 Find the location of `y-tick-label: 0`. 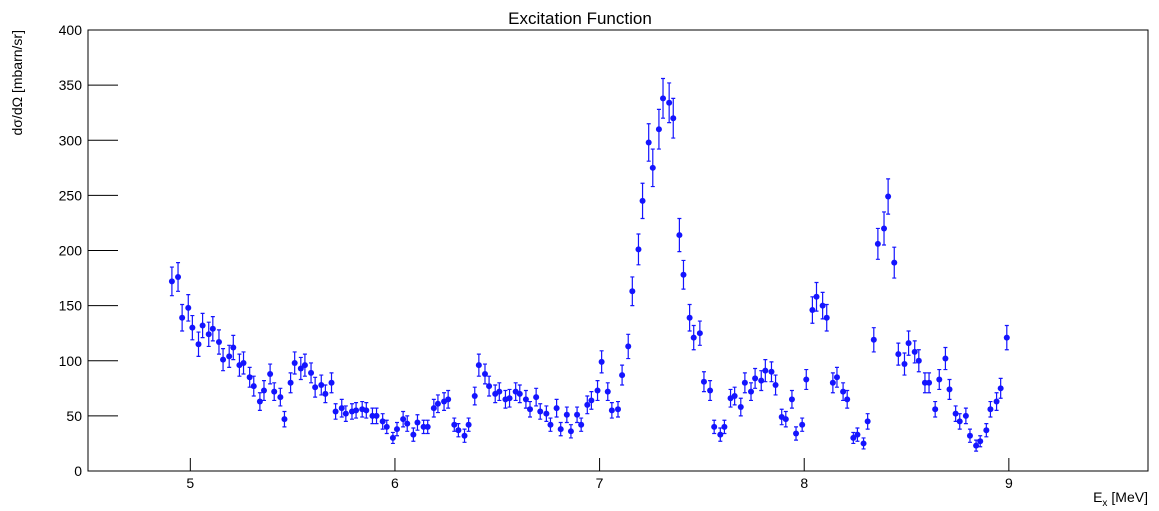

y-tick-label: 0 is located at coordinates (78, 471).